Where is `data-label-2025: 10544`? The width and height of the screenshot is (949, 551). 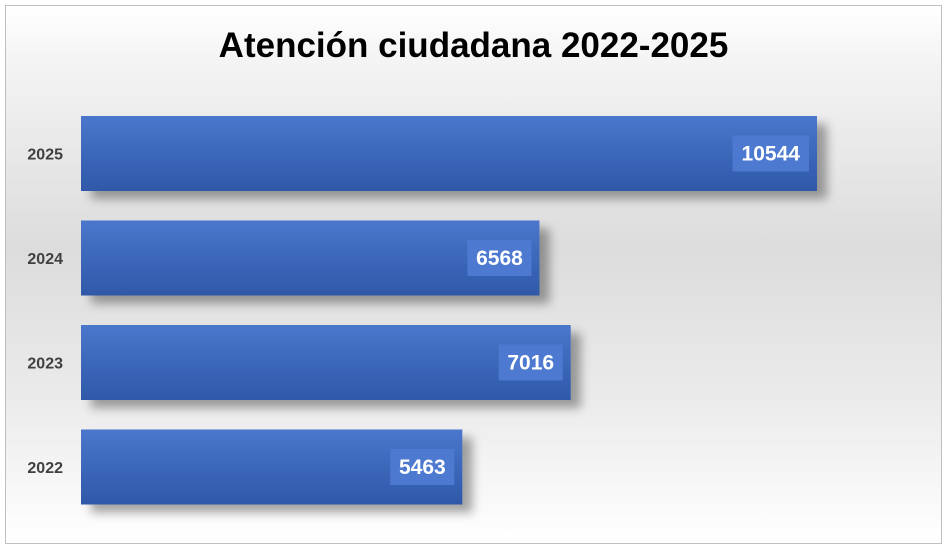
data-label-2025: 10544 is located at coordinates (771, 154).